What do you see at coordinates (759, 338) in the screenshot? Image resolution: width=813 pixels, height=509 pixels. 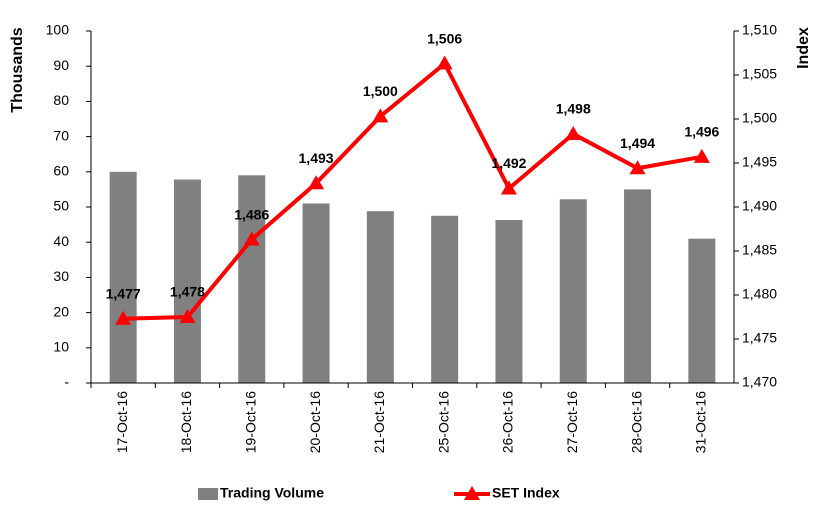 I see `y2-tick-label: 1,475` at bounding box center [759, 338].